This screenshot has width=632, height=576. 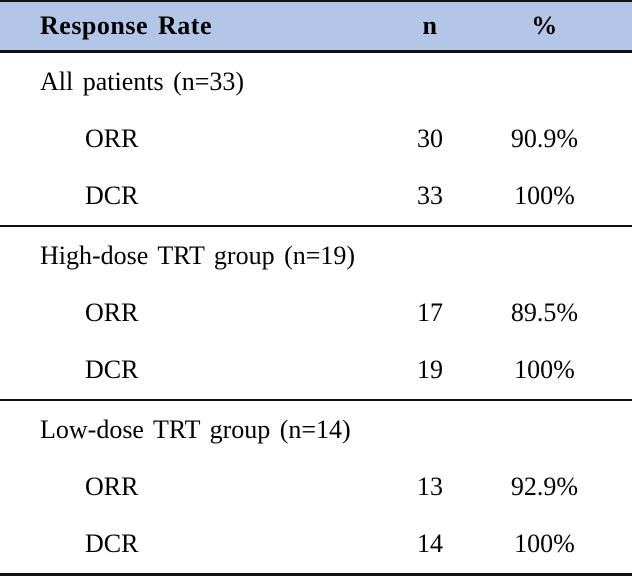 What do you see at coordinates (316, 544) in the screenshot?
I see `table-row: DCR 14 100%` at bounding box center [316, 544].